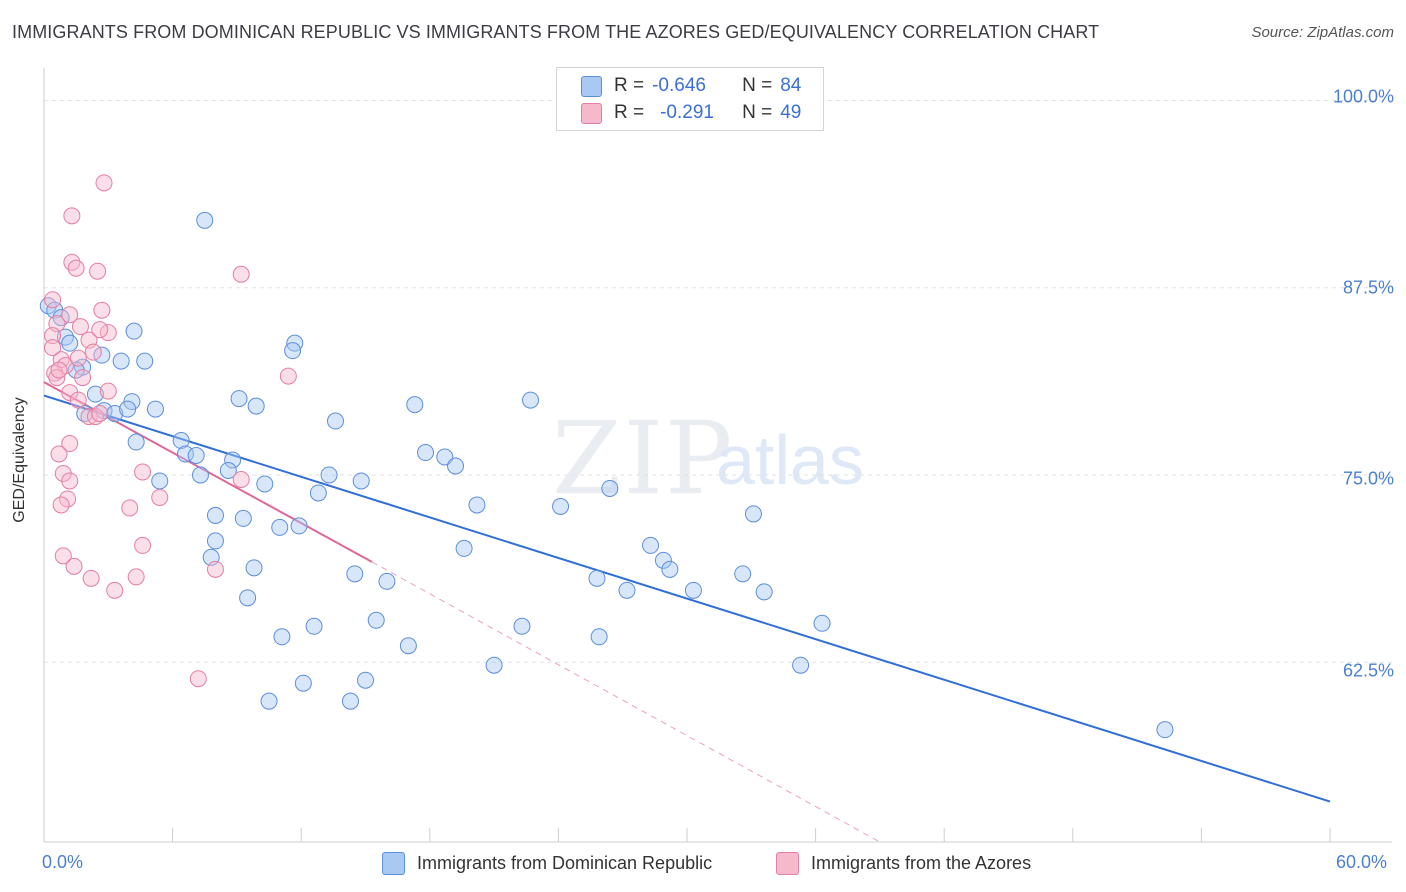  I want to click on y-tick-label-100: 100.0%, so click(1363, 96).